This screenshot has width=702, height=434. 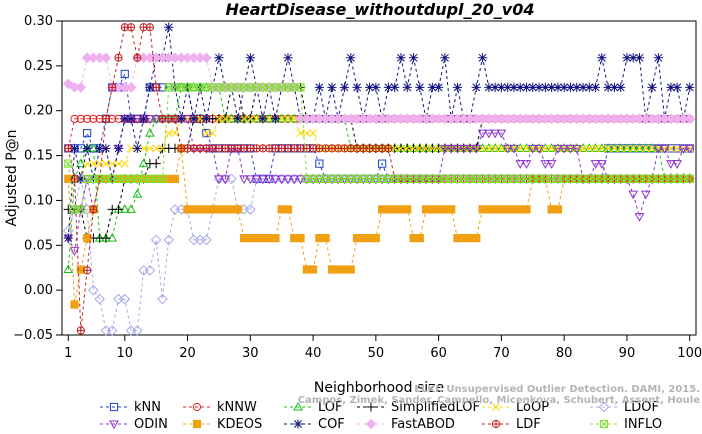 I want to click on y-tick-label: 0.25, so click(x=38, y=66).